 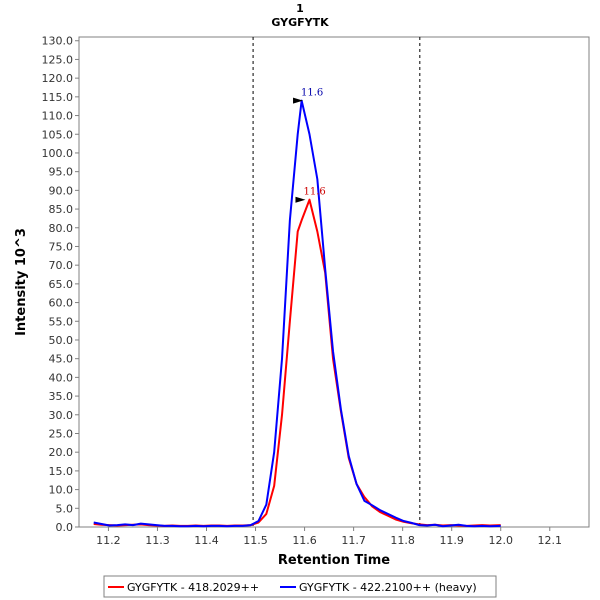 What do you see at coordinates (65, 508) in the screenshot?
I see `y-tick-label: 5.0` at bounding box center [65, 508].